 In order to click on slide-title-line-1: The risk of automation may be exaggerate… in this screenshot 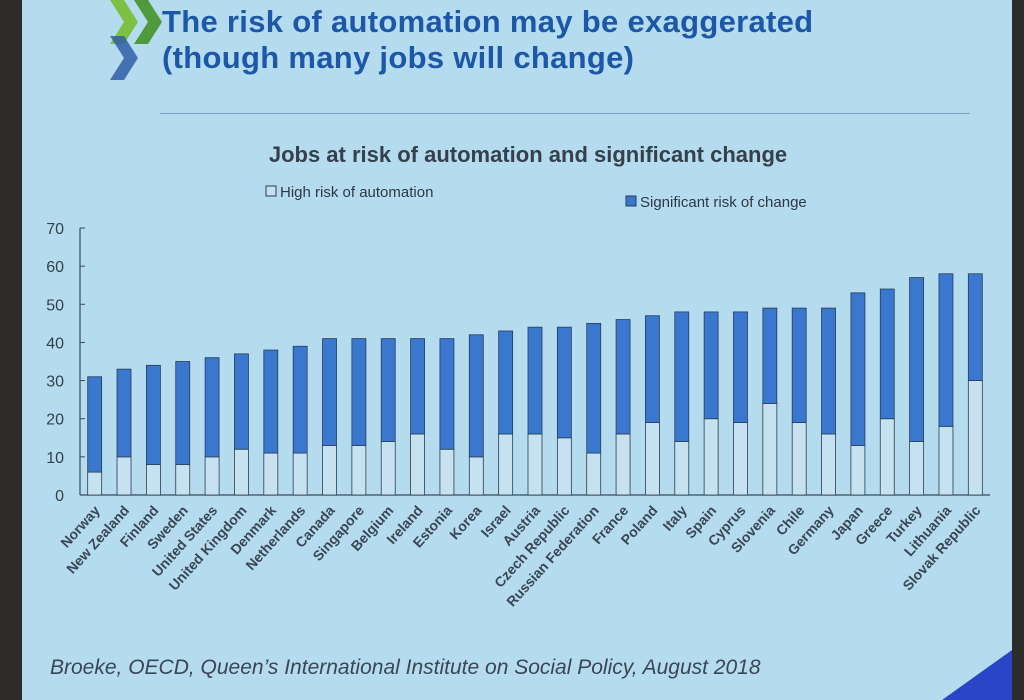, I will do `click(488, 21)`.